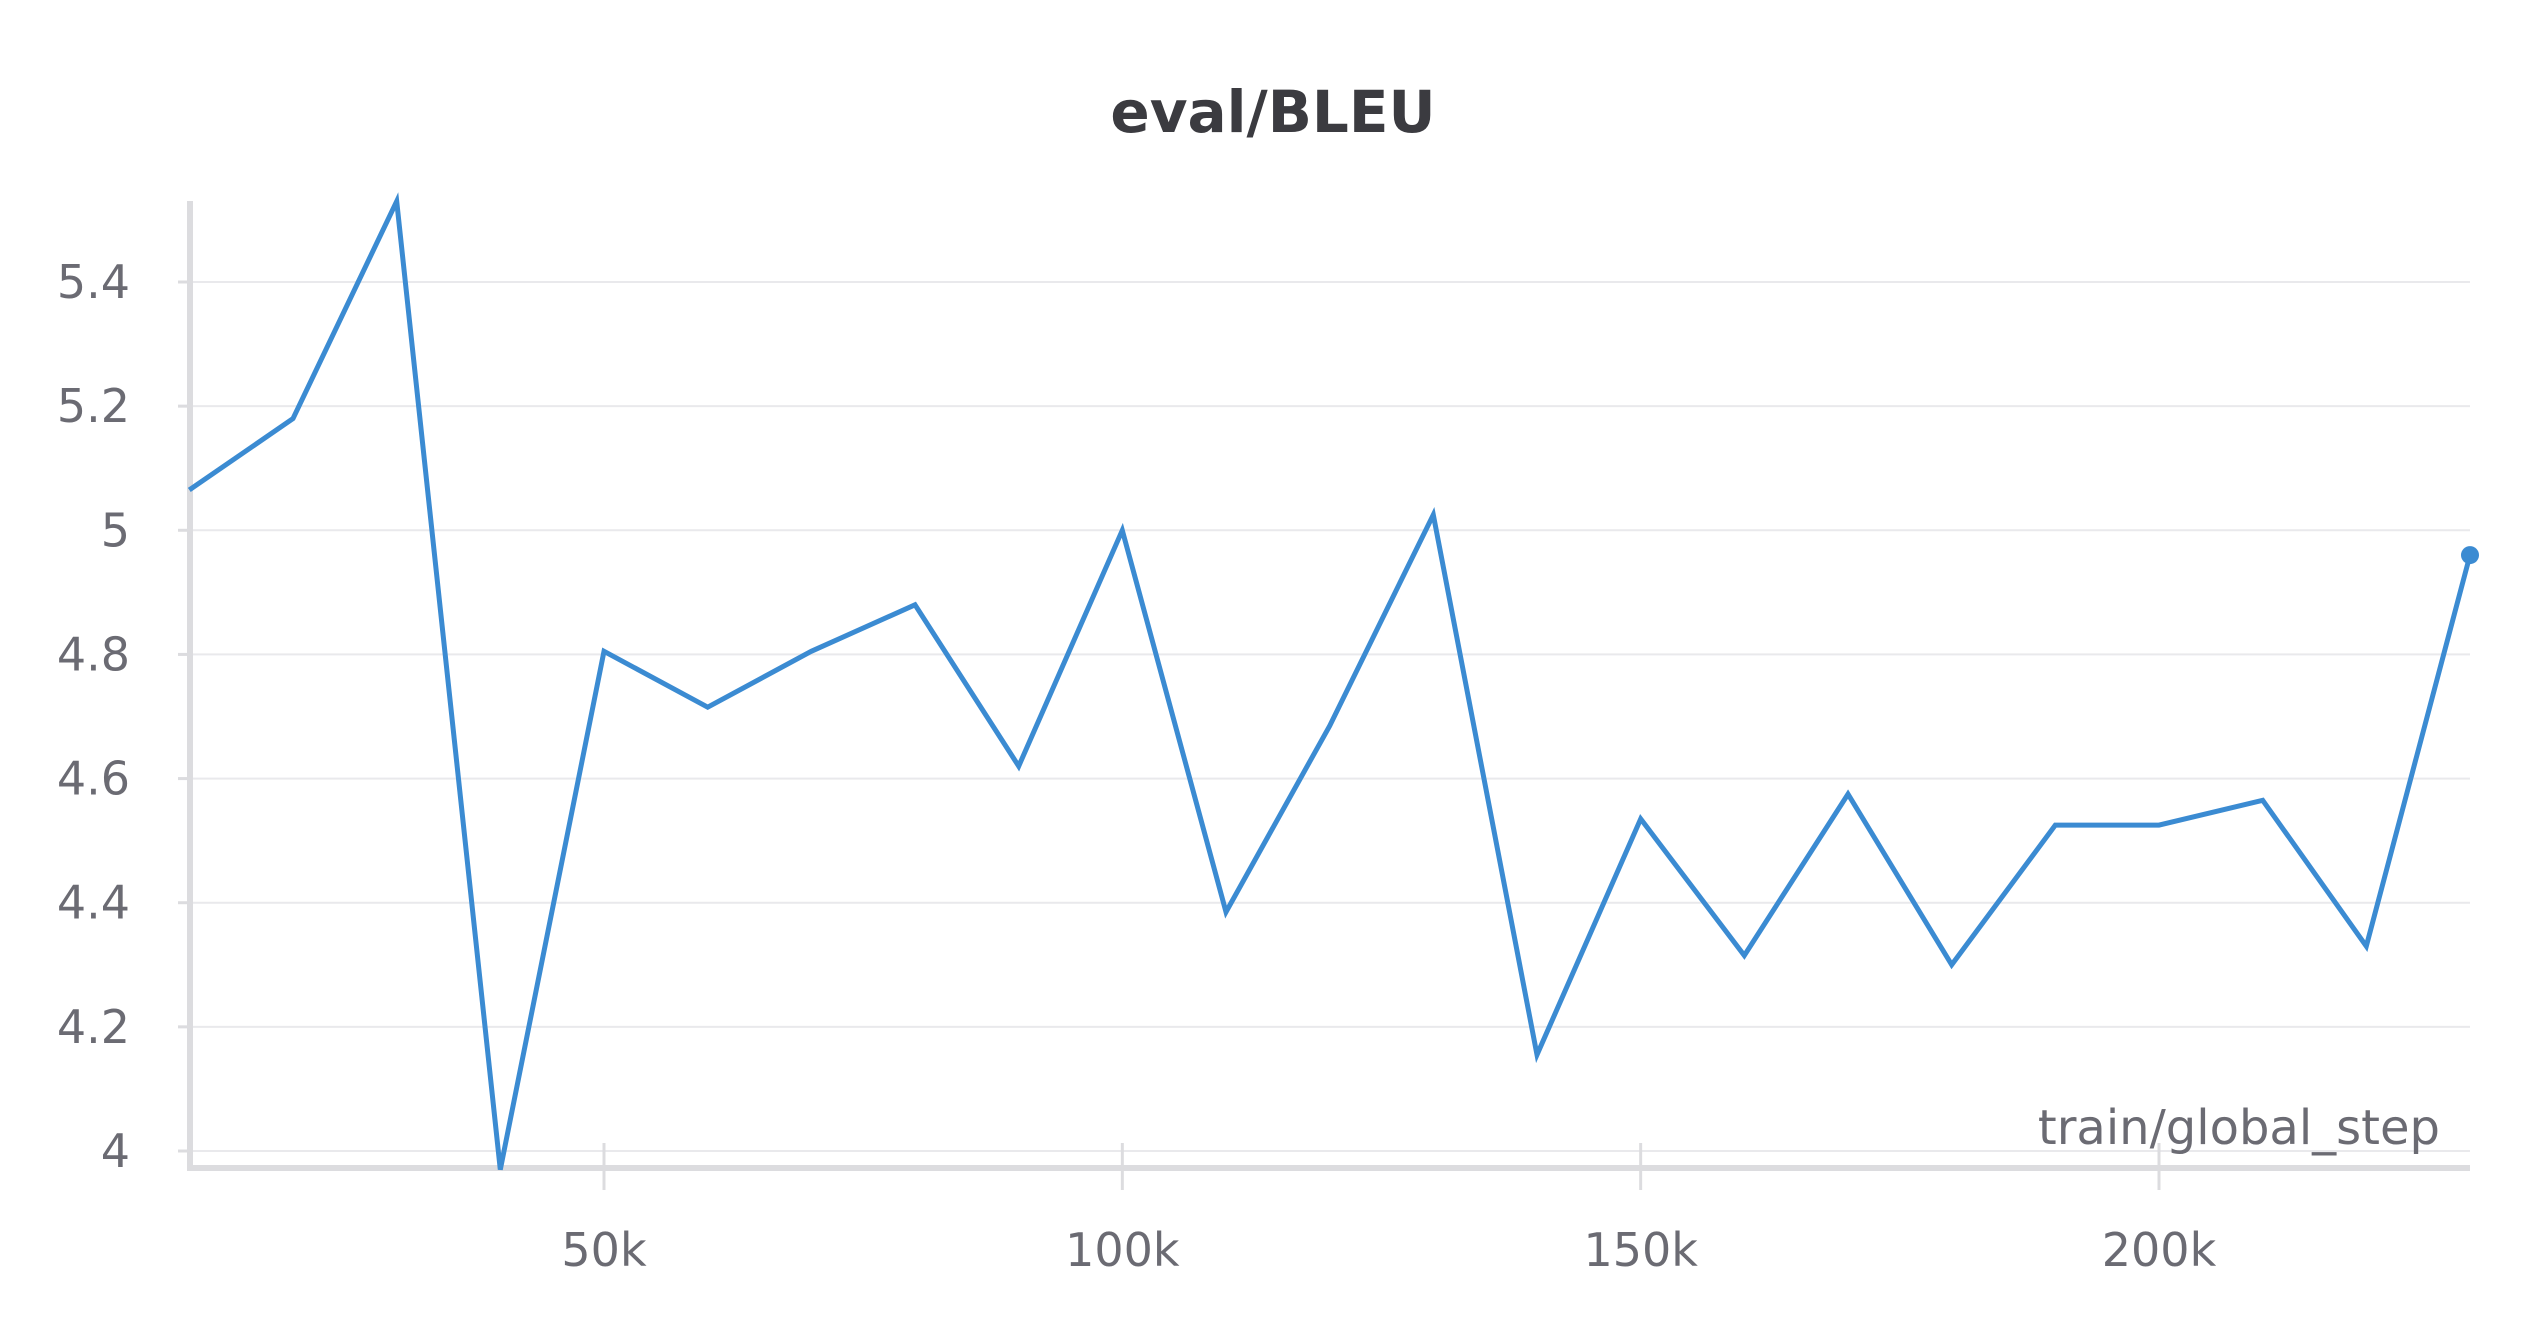 This screenshot has height=1328, width=2528. I want to click on y-tick-label: 5, so click(115, 530).